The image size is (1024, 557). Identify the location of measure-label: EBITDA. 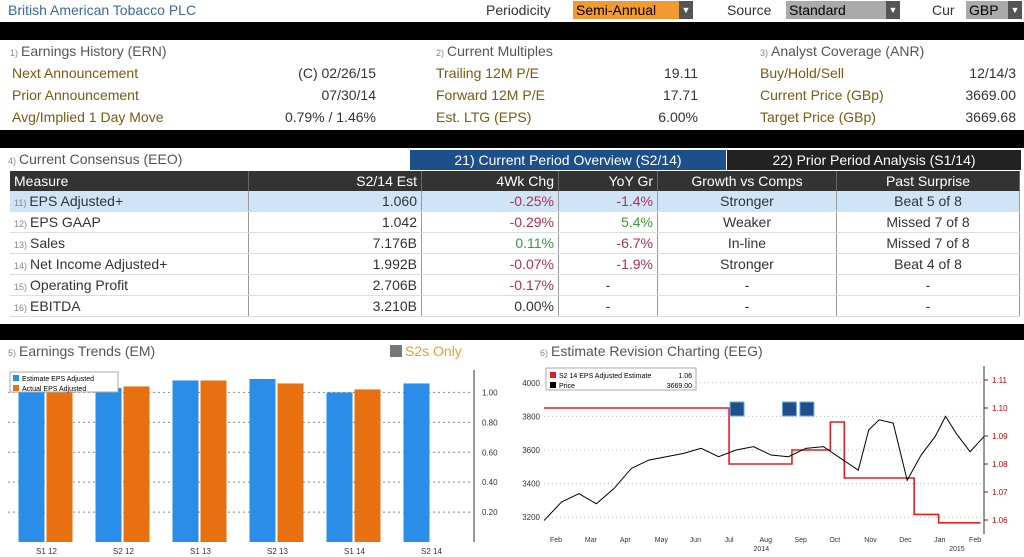
(55, 306).